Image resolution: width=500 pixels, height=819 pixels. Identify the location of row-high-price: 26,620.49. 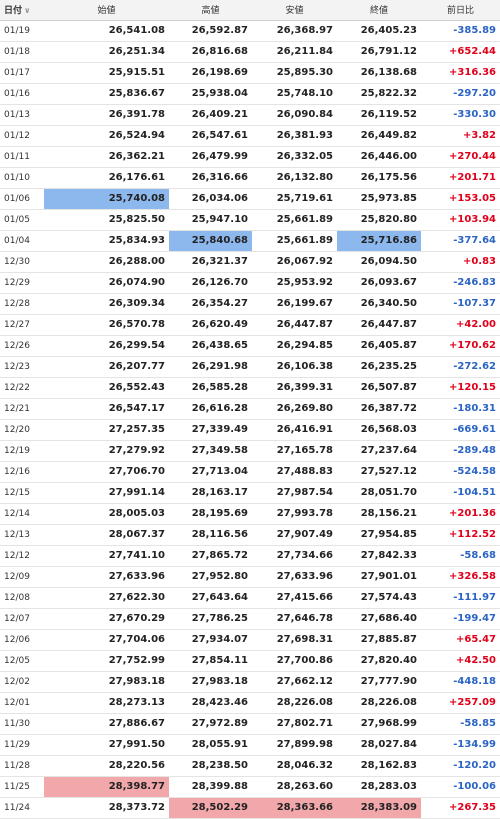
(210, 325).